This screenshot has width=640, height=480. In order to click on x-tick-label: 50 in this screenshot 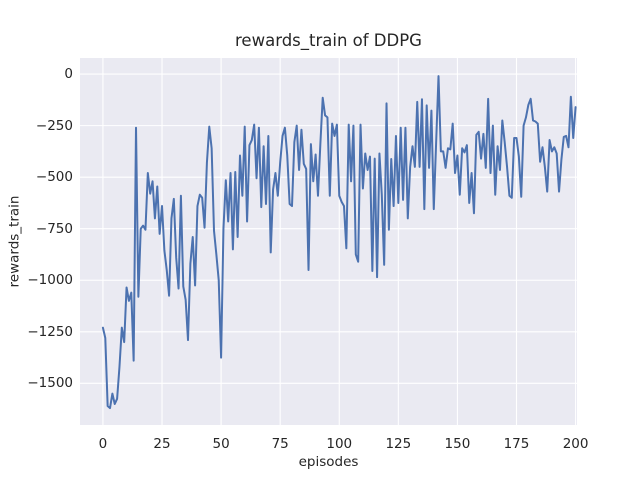, I will do `click(221, 444)`.